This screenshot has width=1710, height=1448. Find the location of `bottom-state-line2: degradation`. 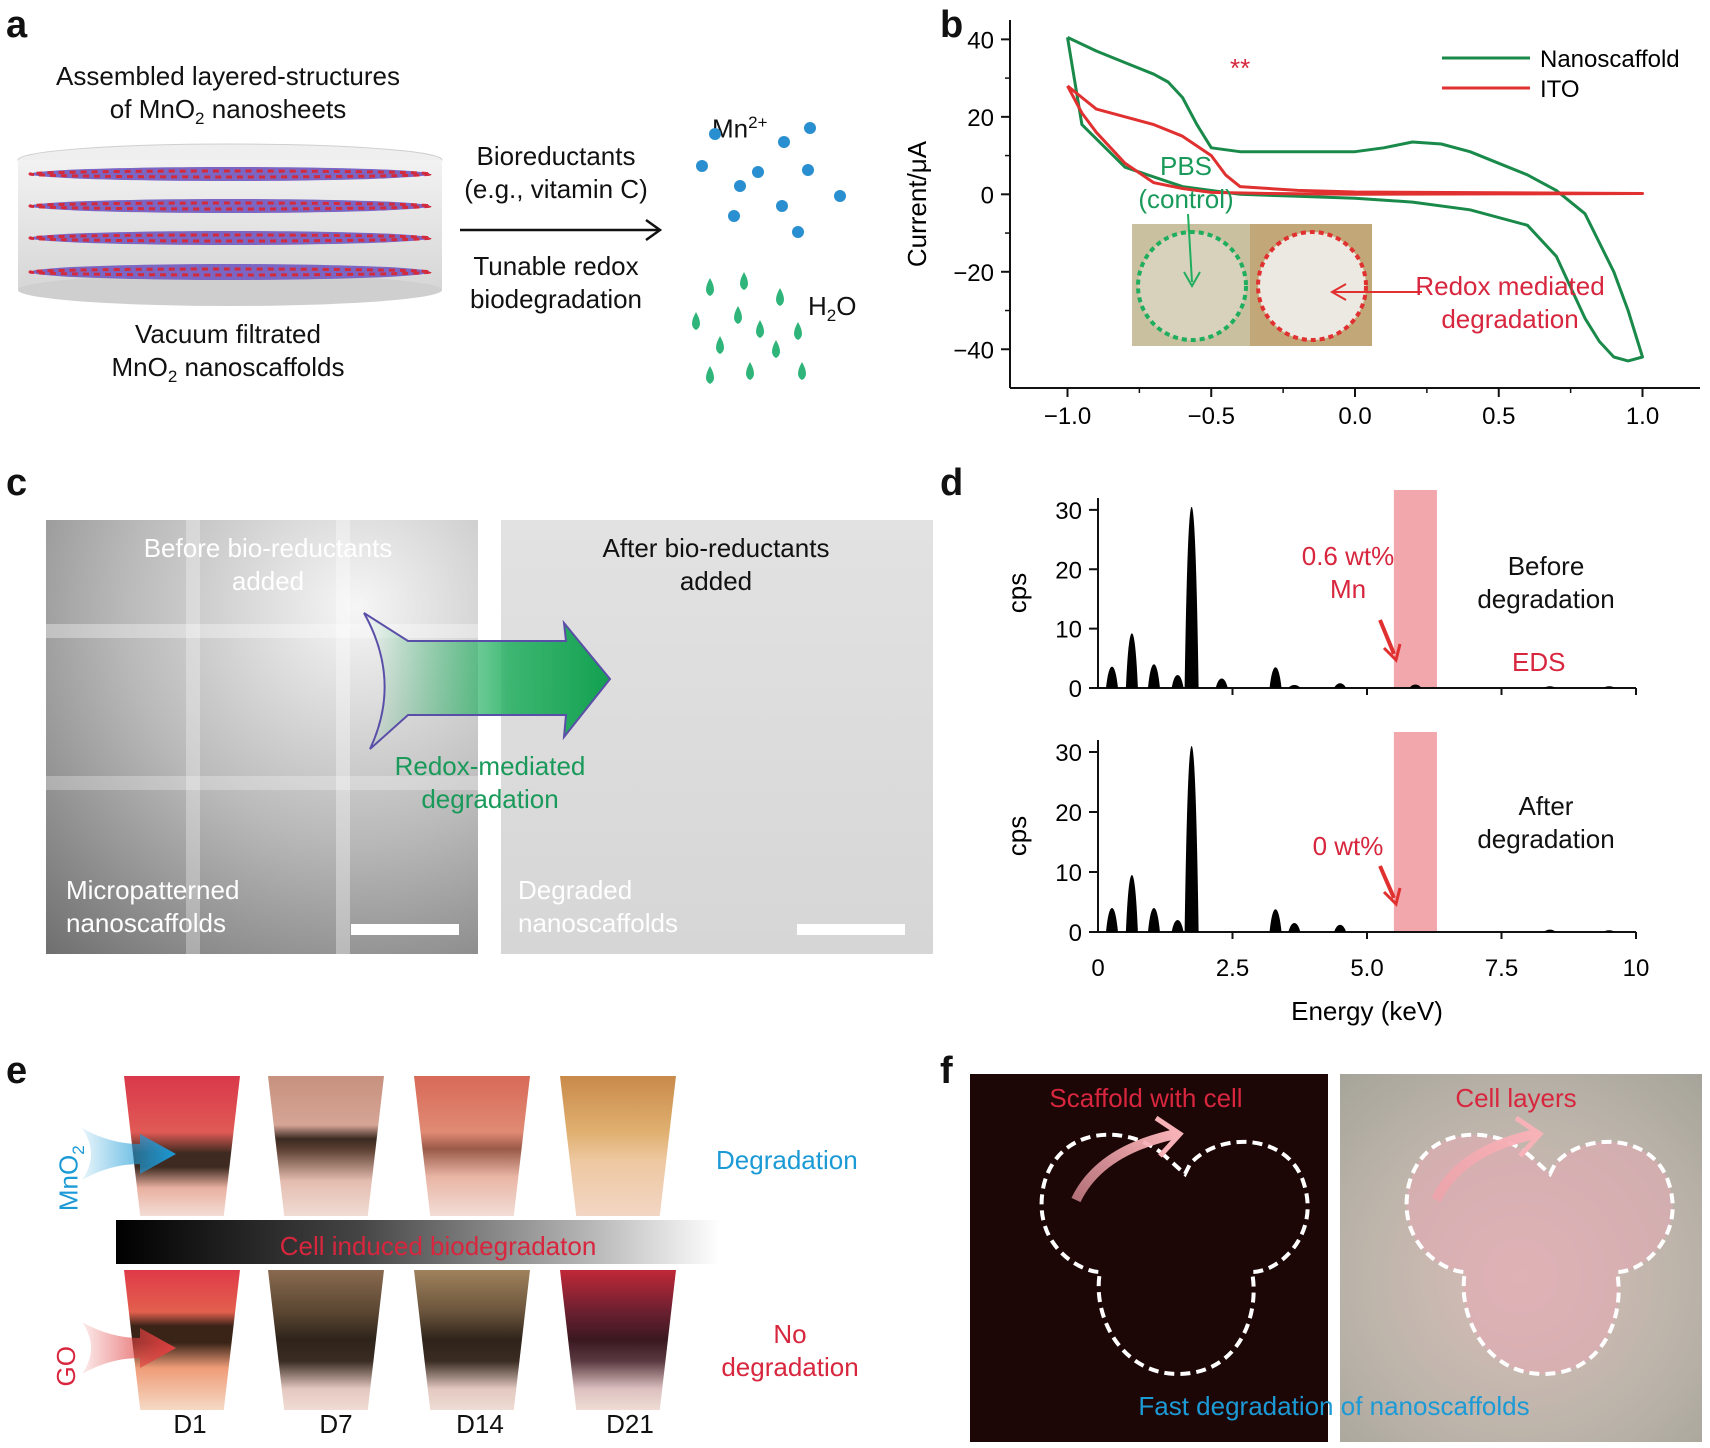

bottom-state-line2: degradation is located at coordinates (1546, 838).